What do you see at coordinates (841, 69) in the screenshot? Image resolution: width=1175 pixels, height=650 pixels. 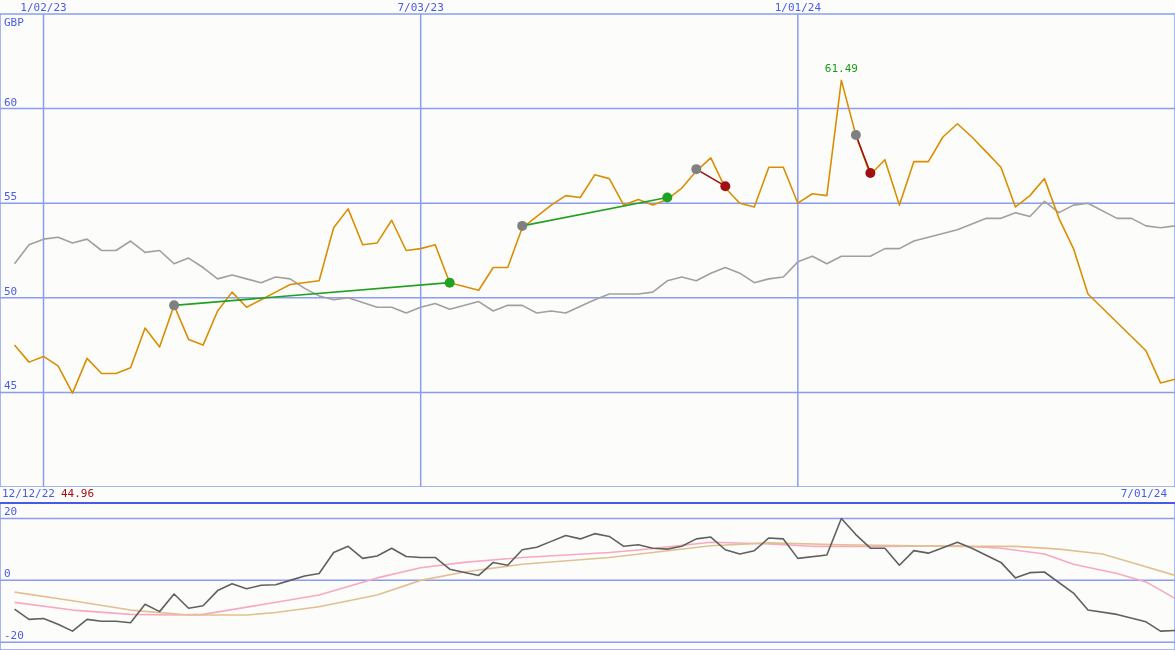 I see `annotation: 61.49` at bounding box center [841, 69].